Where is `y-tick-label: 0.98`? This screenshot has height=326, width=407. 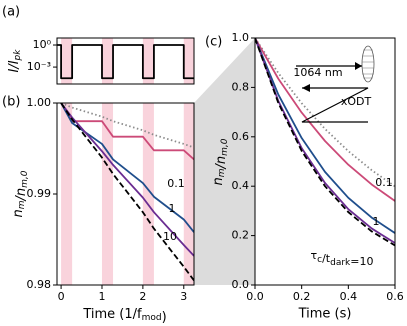 y-tick-label: 0.98 is located at coordinates (39, 284).